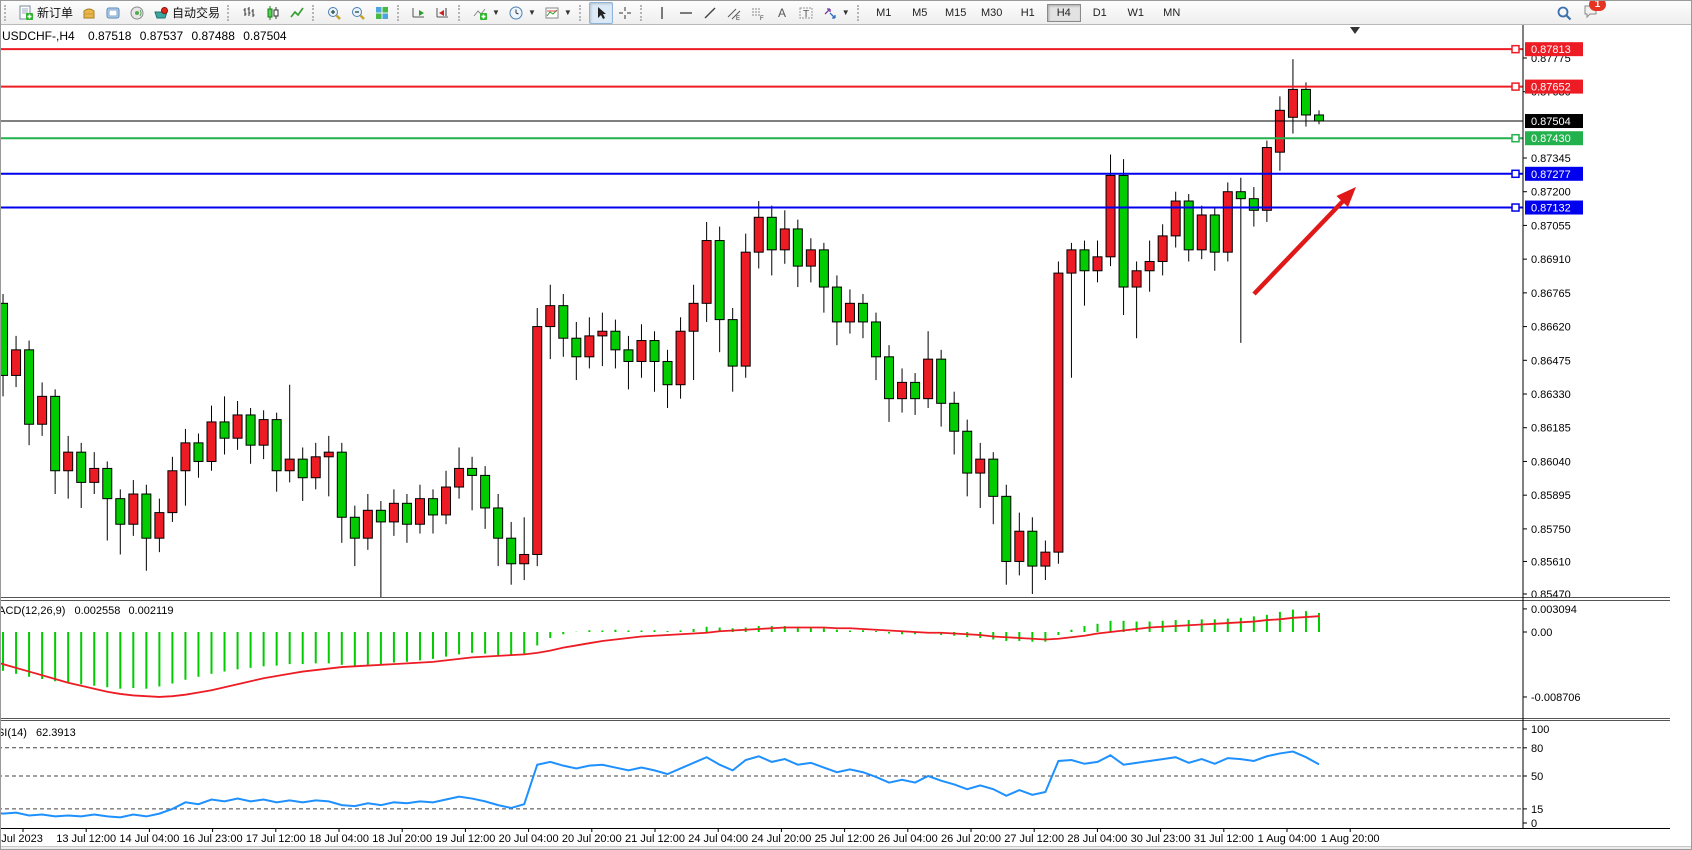 The width and height of the screenshot is (1692, 850). I want to click on timeframe-button-m1: M1, so click(884, 12).